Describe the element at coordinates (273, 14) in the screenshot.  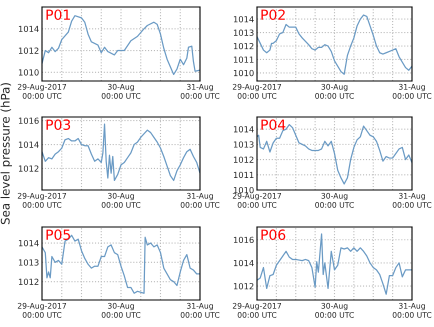
I see `chart-title: P02` at that location.